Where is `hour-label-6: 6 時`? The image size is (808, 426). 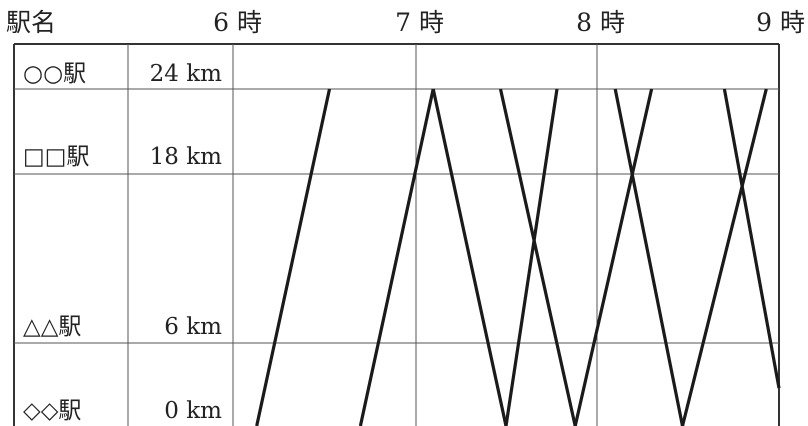
hour-label-6: 6 時 is located at coordinates (237, 22).